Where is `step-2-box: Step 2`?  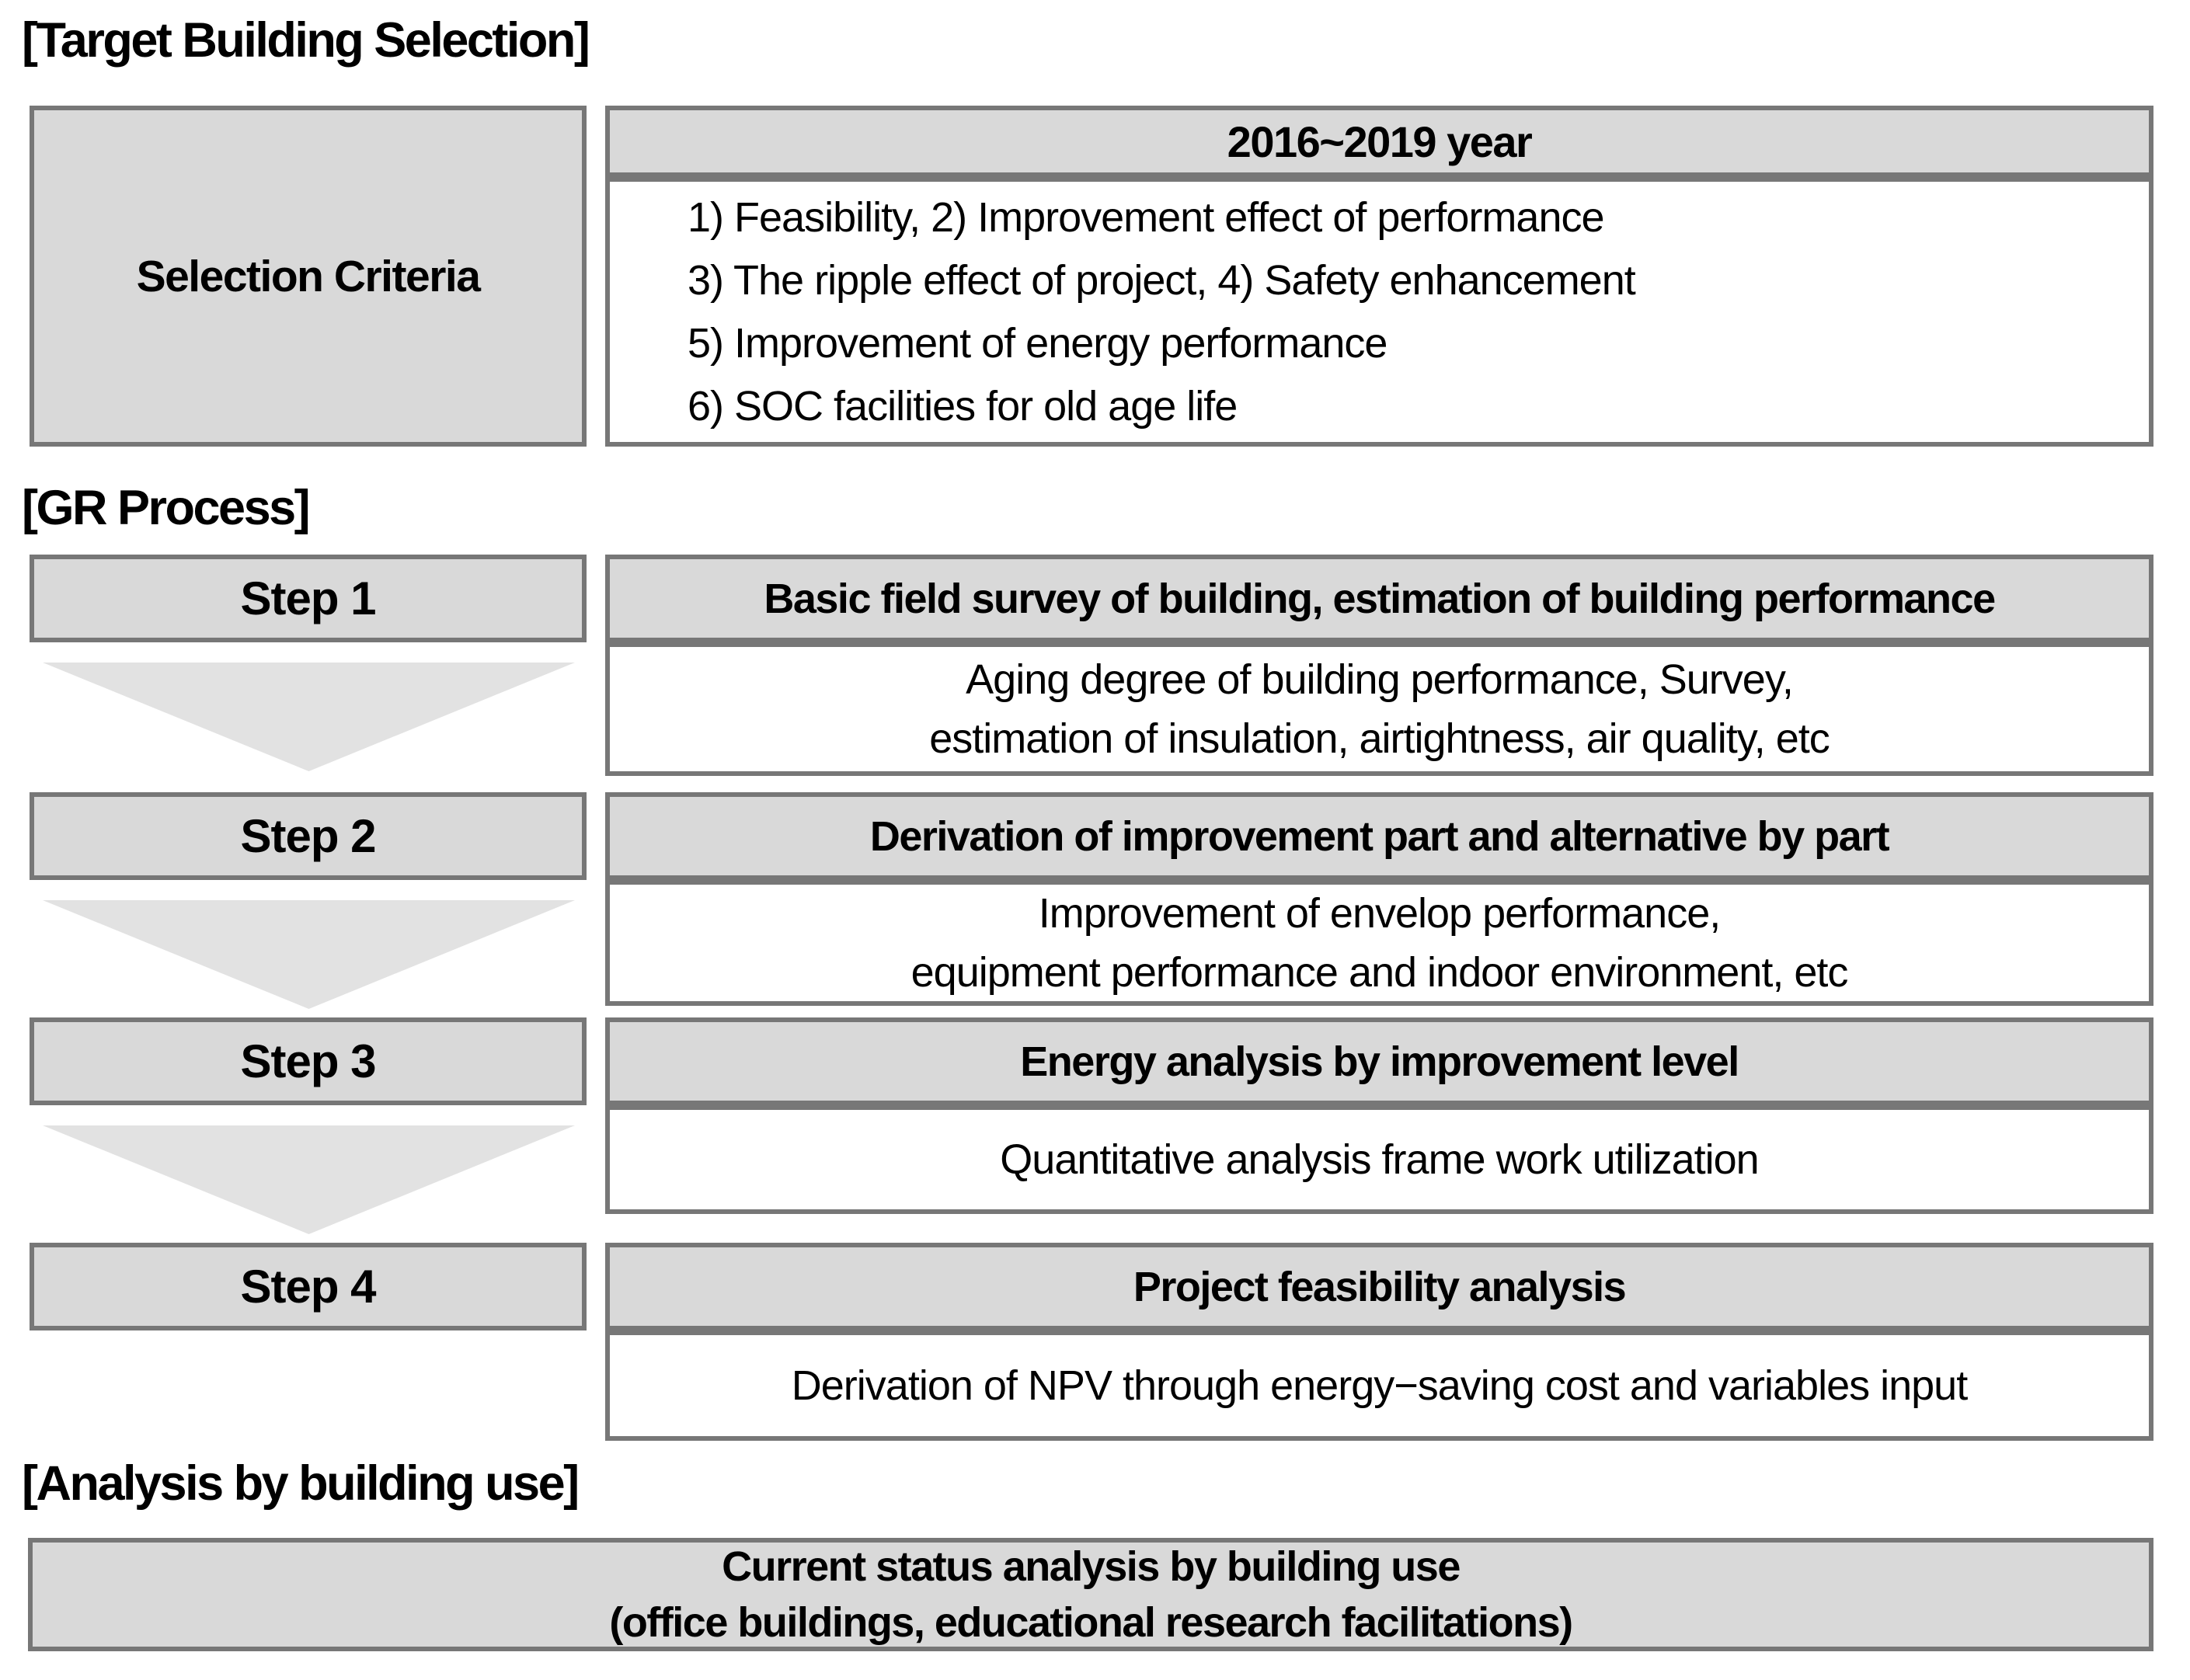 step-2-box: Step 2 is located at coordinates (308, 836).